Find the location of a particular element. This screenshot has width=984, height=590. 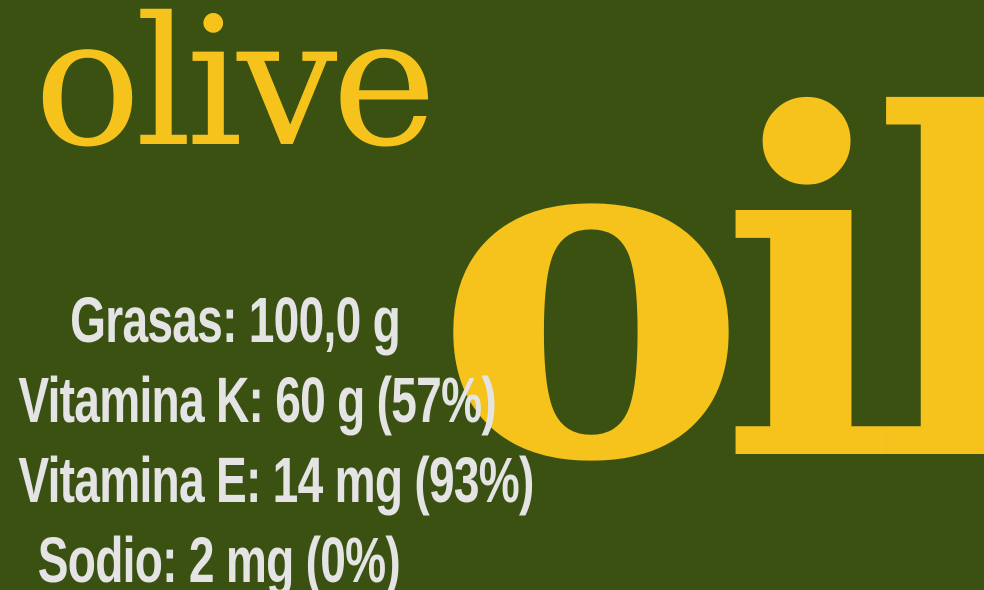

nutrition-vitamin-e: Vitamina E: 14 mg (93%) is located at coordinates (276, 480).